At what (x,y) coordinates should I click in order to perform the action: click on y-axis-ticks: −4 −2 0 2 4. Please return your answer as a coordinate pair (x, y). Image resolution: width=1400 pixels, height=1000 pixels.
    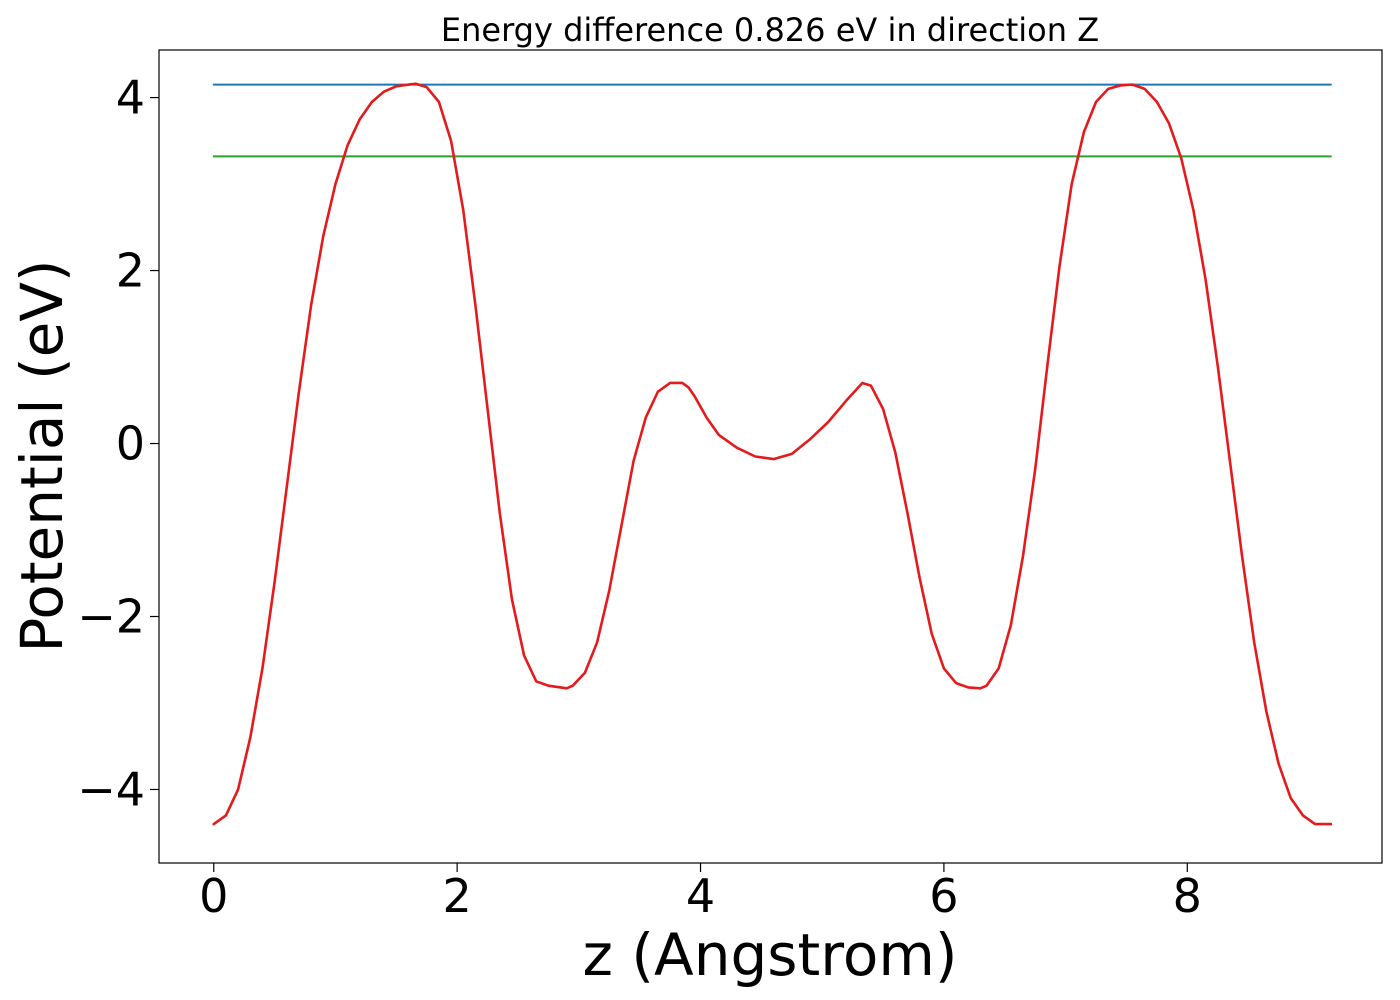
    Looking at the image, I should click on (118, 443).